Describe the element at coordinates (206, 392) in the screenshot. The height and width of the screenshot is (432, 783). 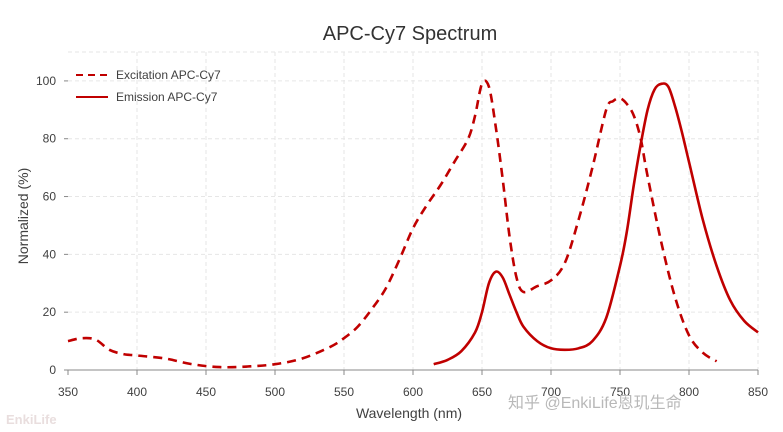
I see `x-tick-label: 450` at that location.